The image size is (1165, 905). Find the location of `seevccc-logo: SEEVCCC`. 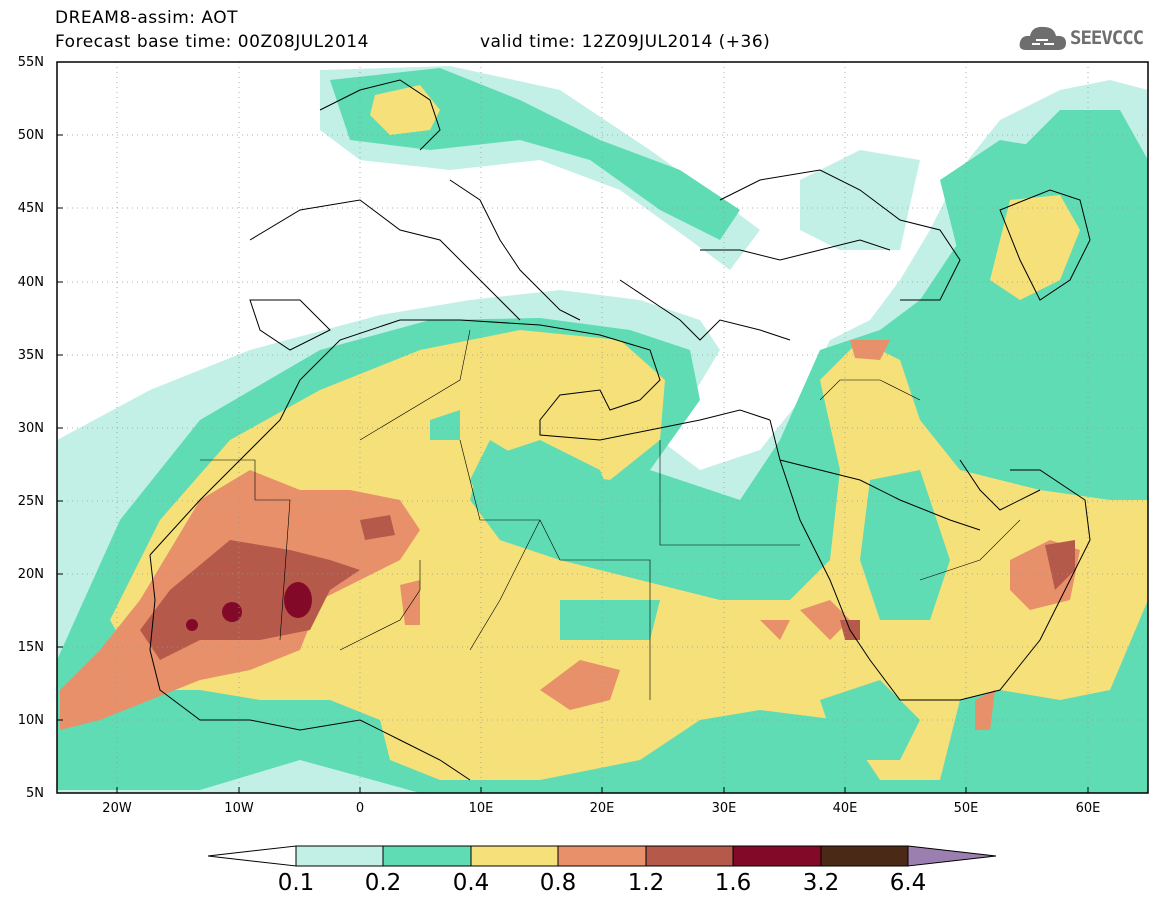

seevccc-logo: SEEVCCC is located at coordinates (1088, 40).